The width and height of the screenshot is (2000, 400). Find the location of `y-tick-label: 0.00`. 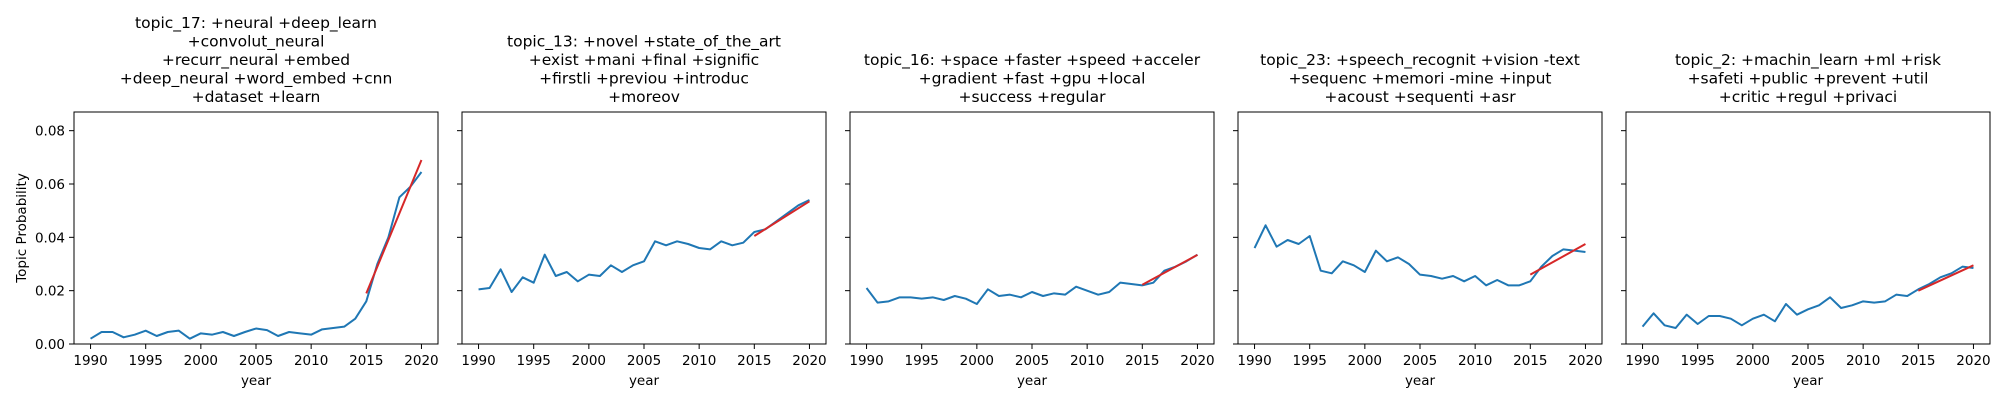

y-tick-label: 0.00 is located at coordinates (50, 345).